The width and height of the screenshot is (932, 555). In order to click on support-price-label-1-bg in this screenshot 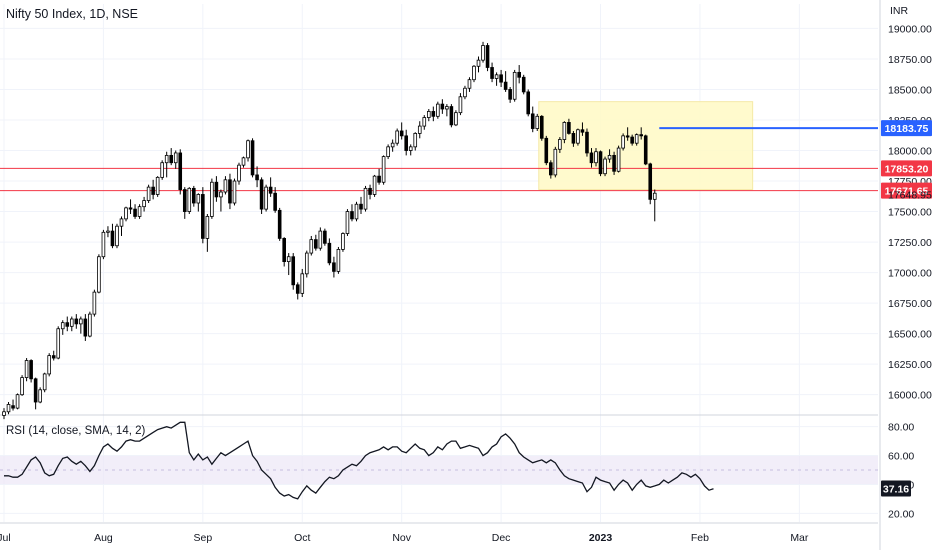, I will do `click(906, 168)`.